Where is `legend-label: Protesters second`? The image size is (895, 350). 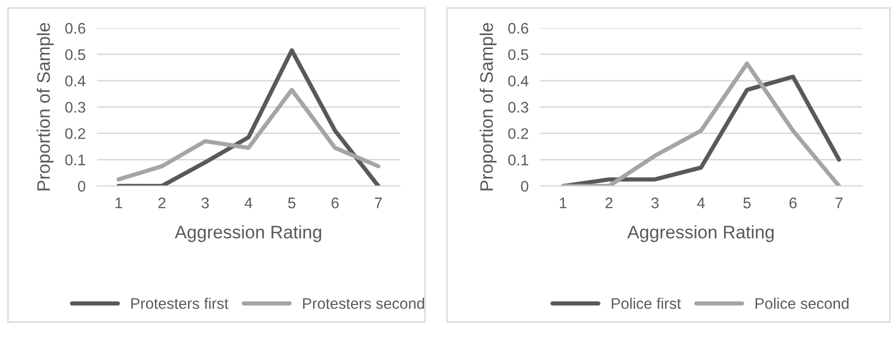 legend-label: Protesters second is located at coordinates (363, 303).